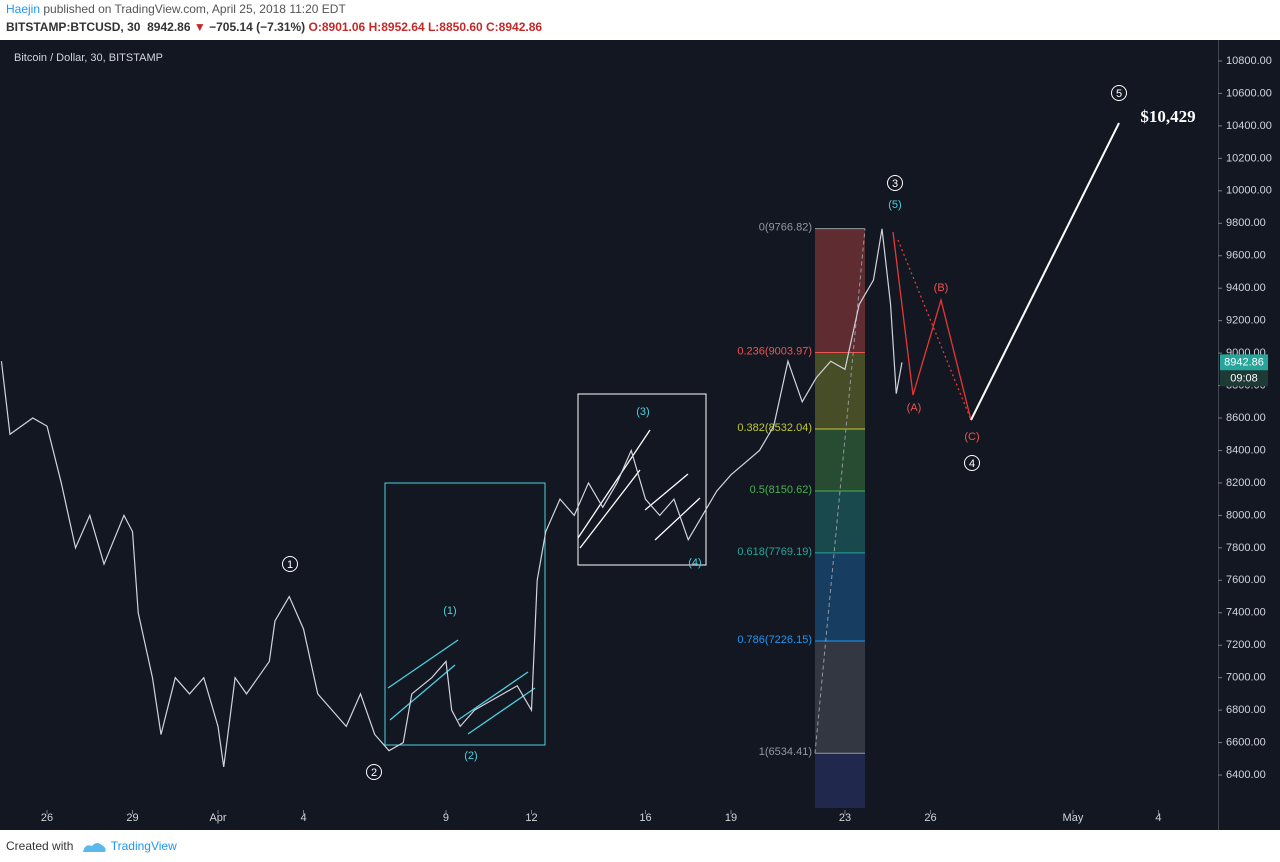 The width and height of the screenshot is (1280, 862). Describe the element at coordinates (257, 27) in the screenshot. I see `change: −705.14 (−7.31%)` at that location.